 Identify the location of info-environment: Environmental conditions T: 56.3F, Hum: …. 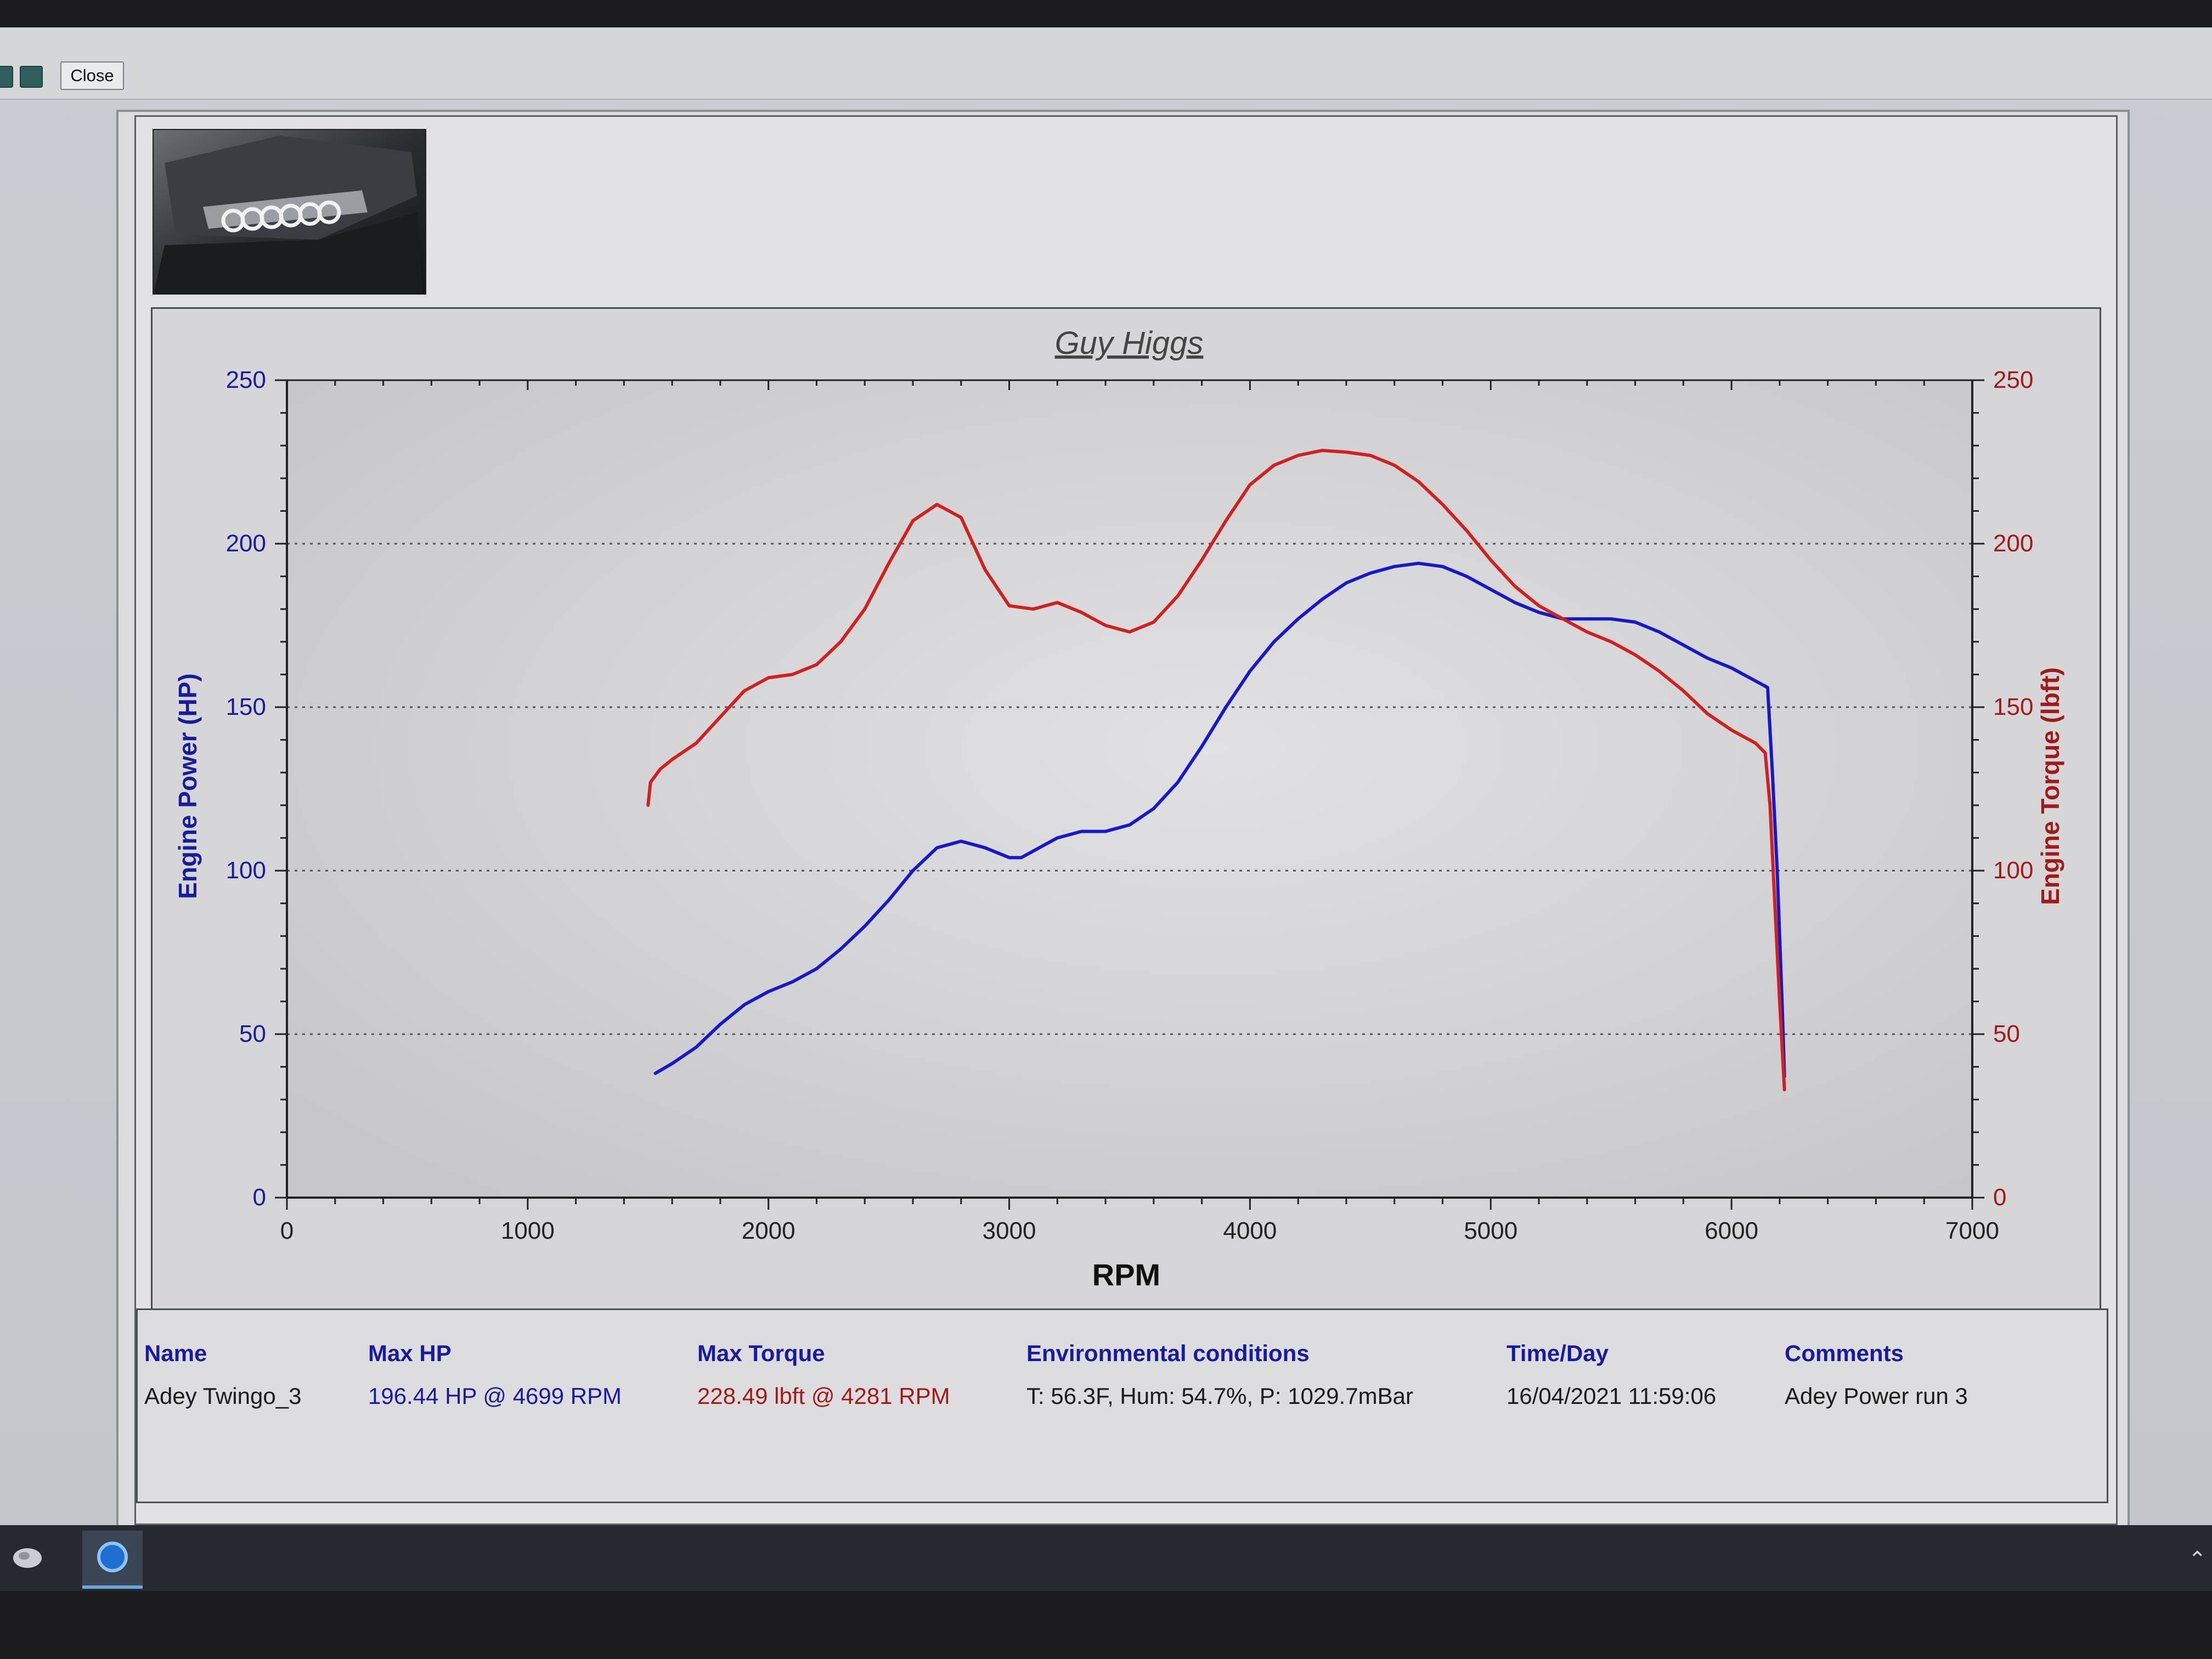
(1219, 1375).